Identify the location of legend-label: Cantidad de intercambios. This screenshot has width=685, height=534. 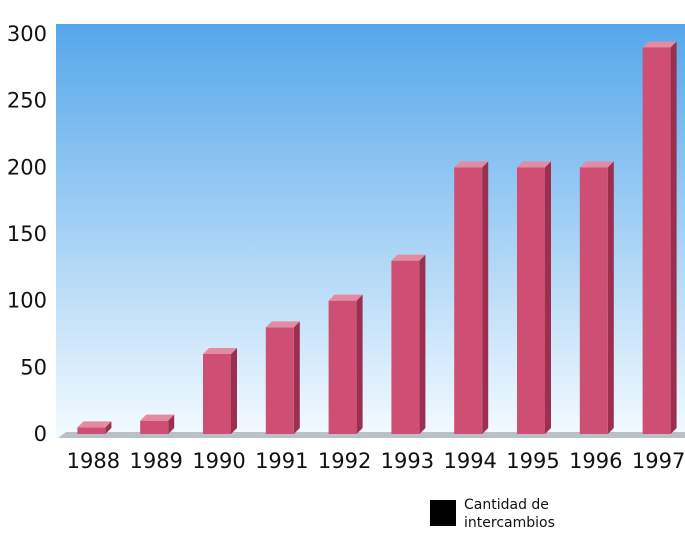
(509, 514).